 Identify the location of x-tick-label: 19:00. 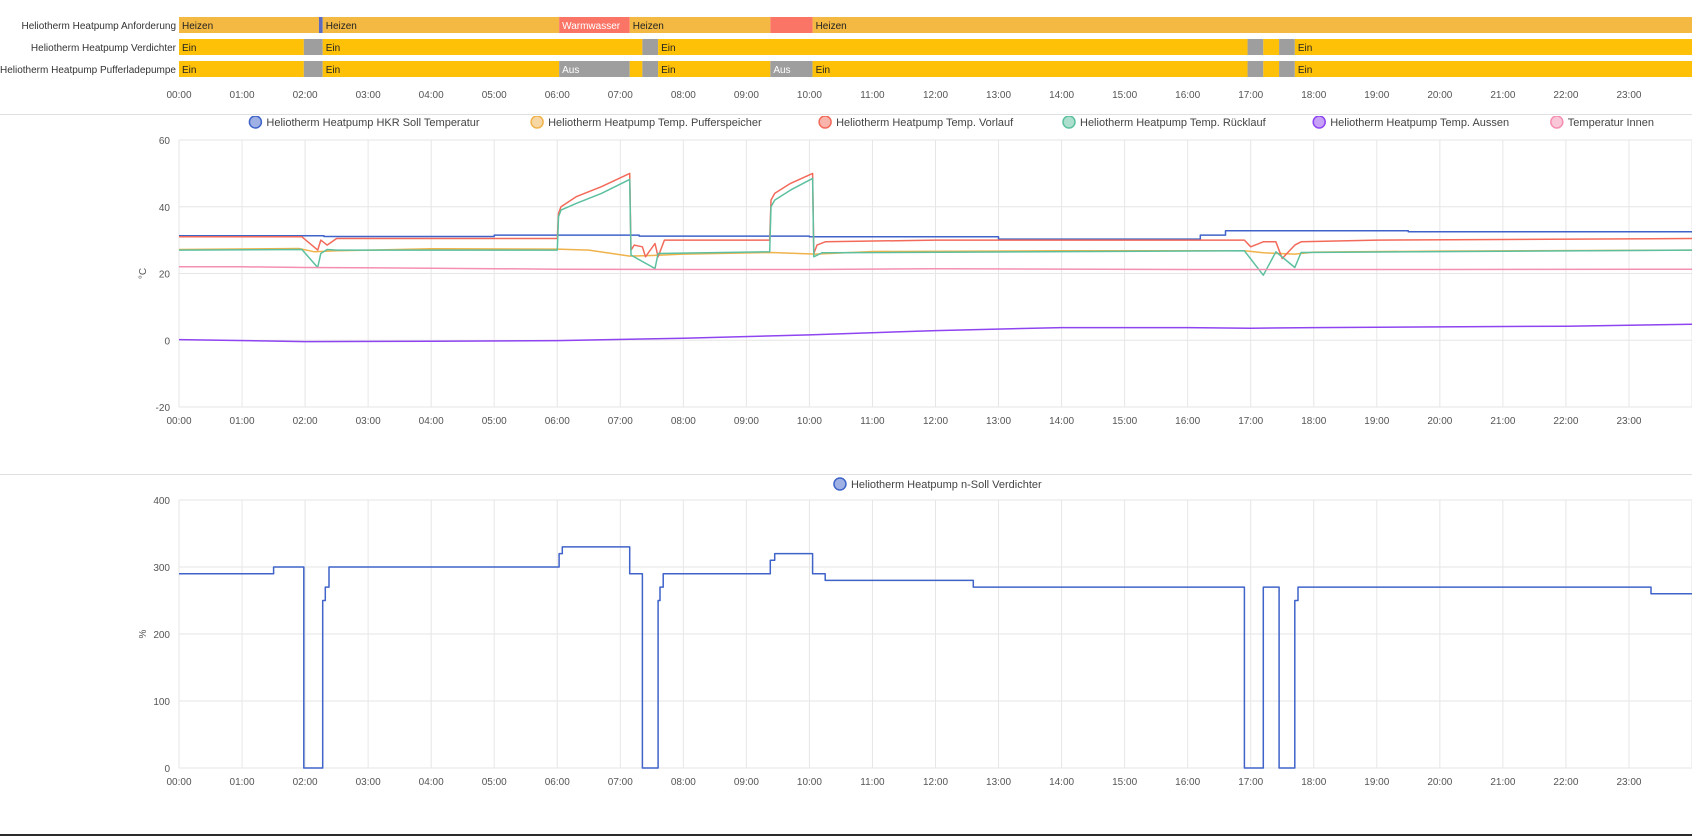
(1376, 95).